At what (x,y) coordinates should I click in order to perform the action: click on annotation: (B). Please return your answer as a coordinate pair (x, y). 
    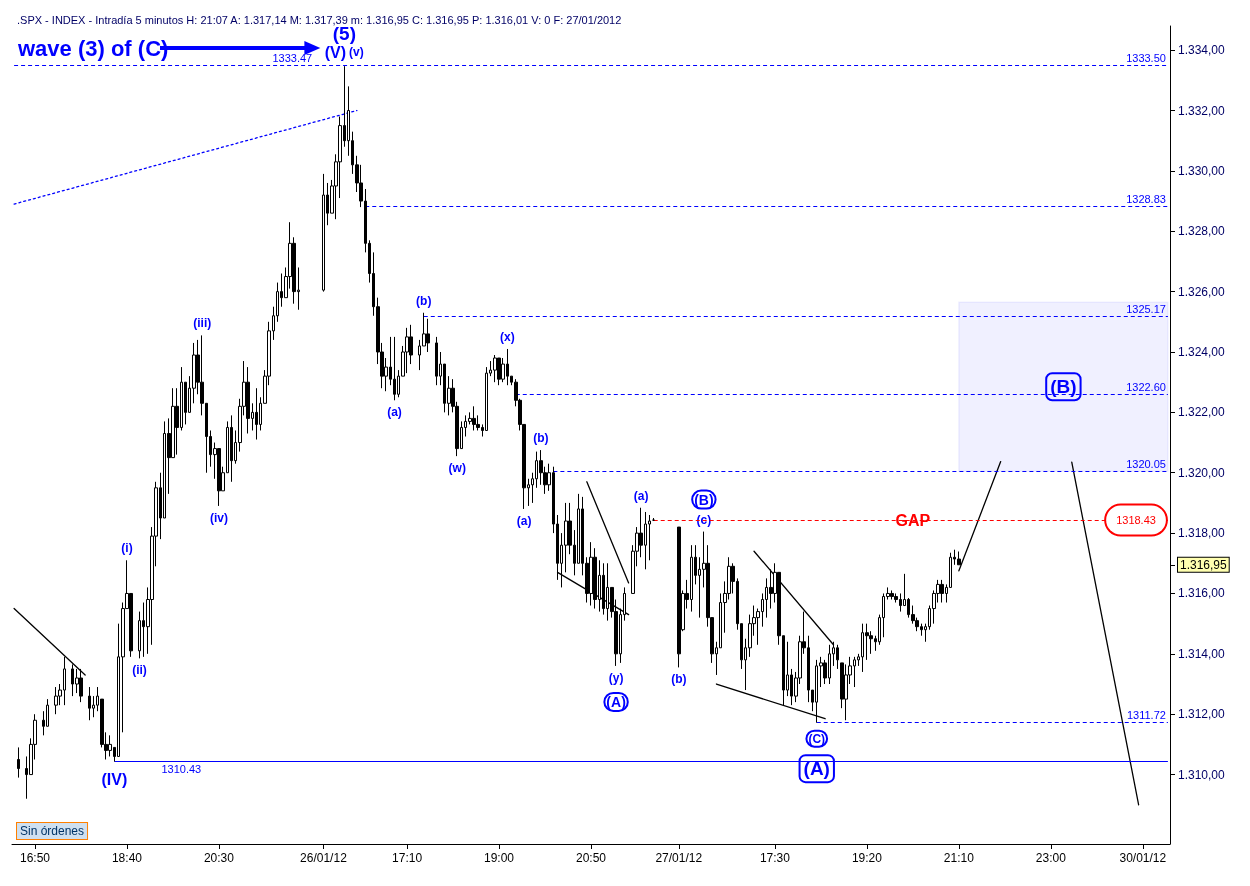
    Looking at the image, I should click on (704, 499).